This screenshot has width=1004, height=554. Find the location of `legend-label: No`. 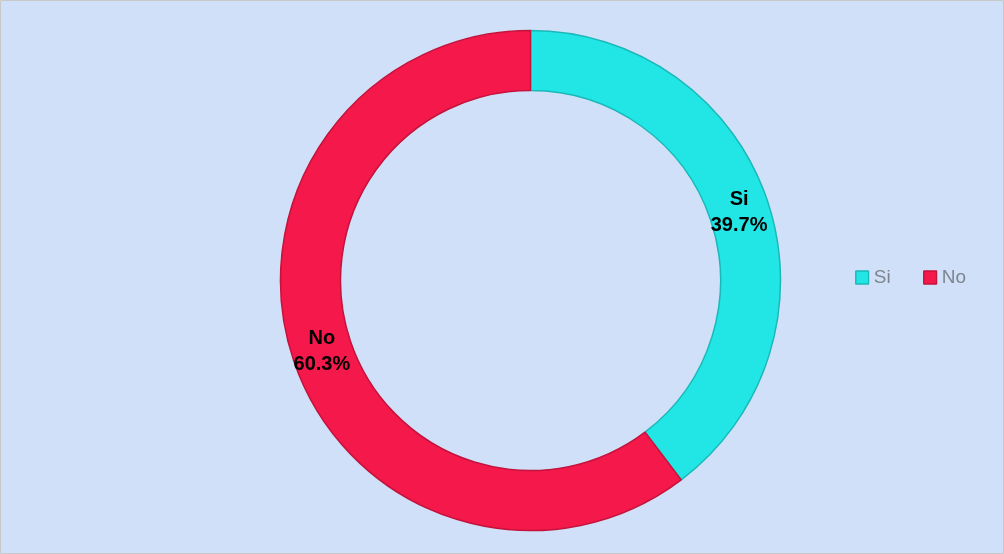

legend-label: No is located at coordinates (953, 277).